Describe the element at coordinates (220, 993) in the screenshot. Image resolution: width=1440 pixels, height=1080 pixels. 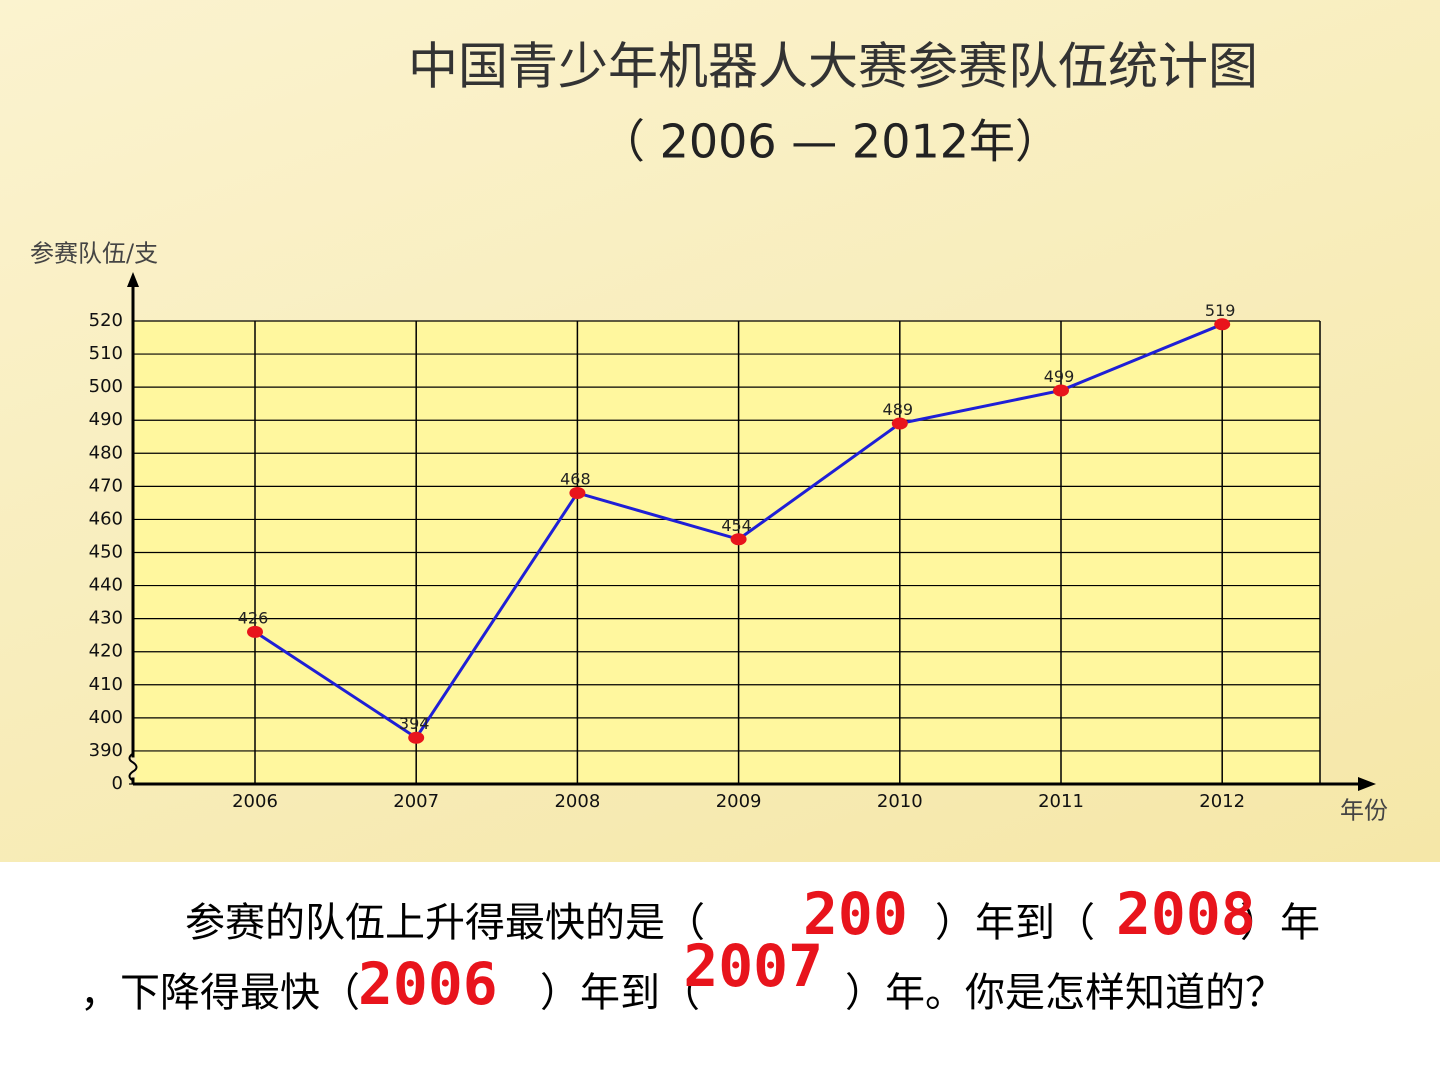
I see `question-text: ，下降得最快（` at that location.